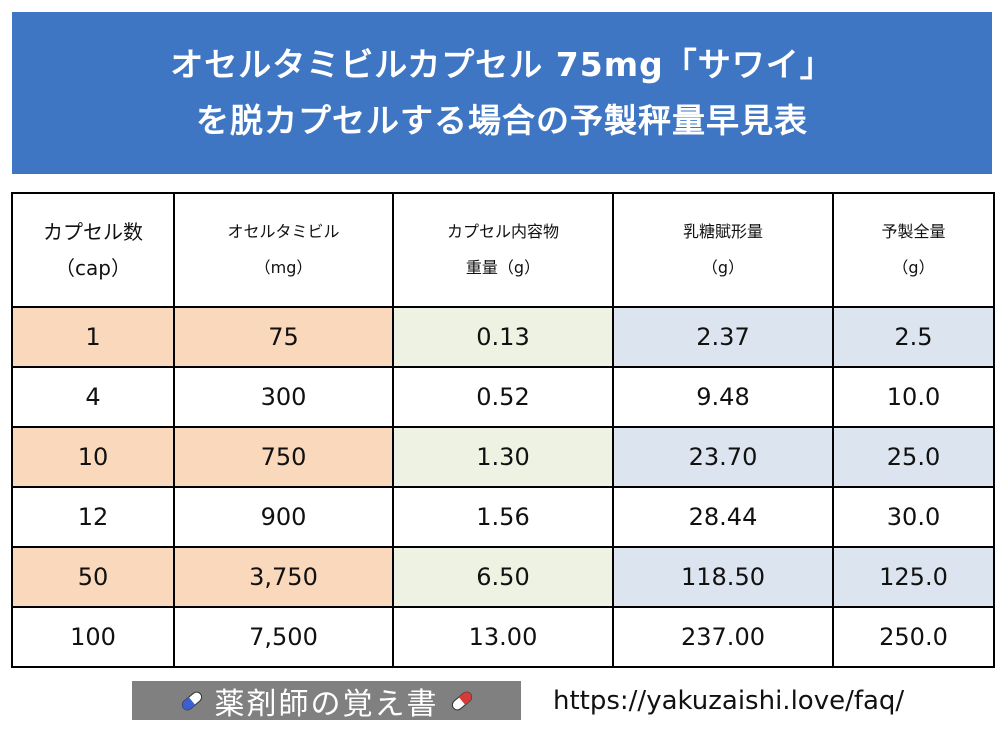 This screenshot has width=1006, height=738. I want to click on header-unit: （cap）, so click(93, 268).